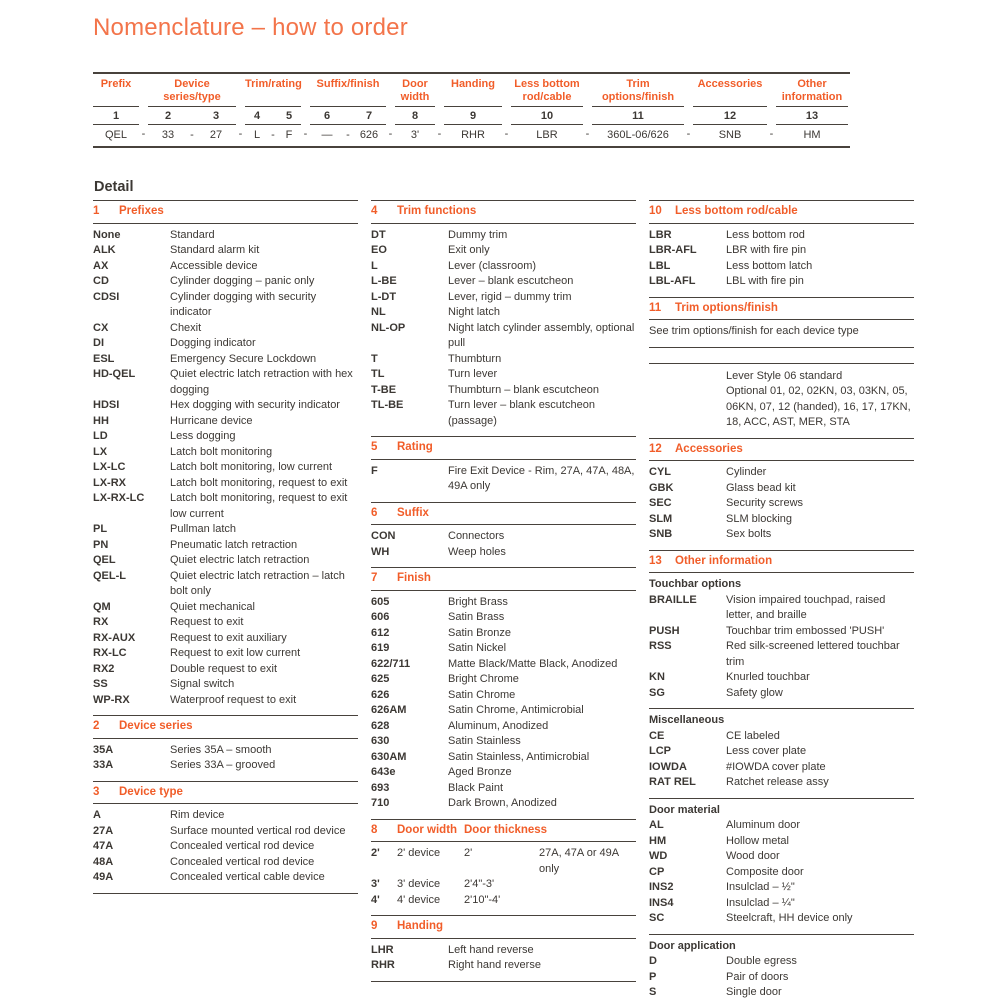 The width and height of the screenshot is (1000, 1000). Describe the element at coordinates (380, 803) in the screenshot. I see `code: 710` at that location.